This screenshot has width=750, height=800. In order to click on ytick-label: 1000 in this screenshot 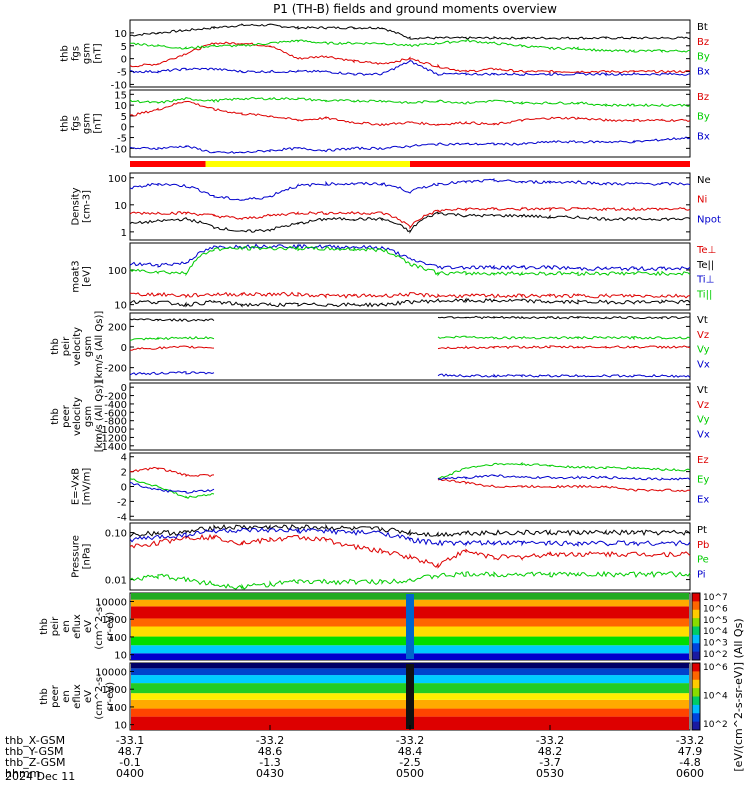, I will do `click(114, 690)`.